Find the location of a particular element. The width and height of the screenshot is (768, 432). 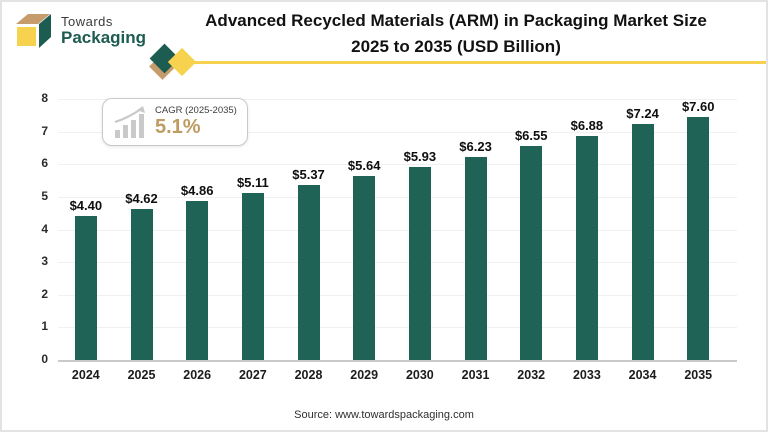

bar-group: $4.62 is located at coordinates (142, 229).